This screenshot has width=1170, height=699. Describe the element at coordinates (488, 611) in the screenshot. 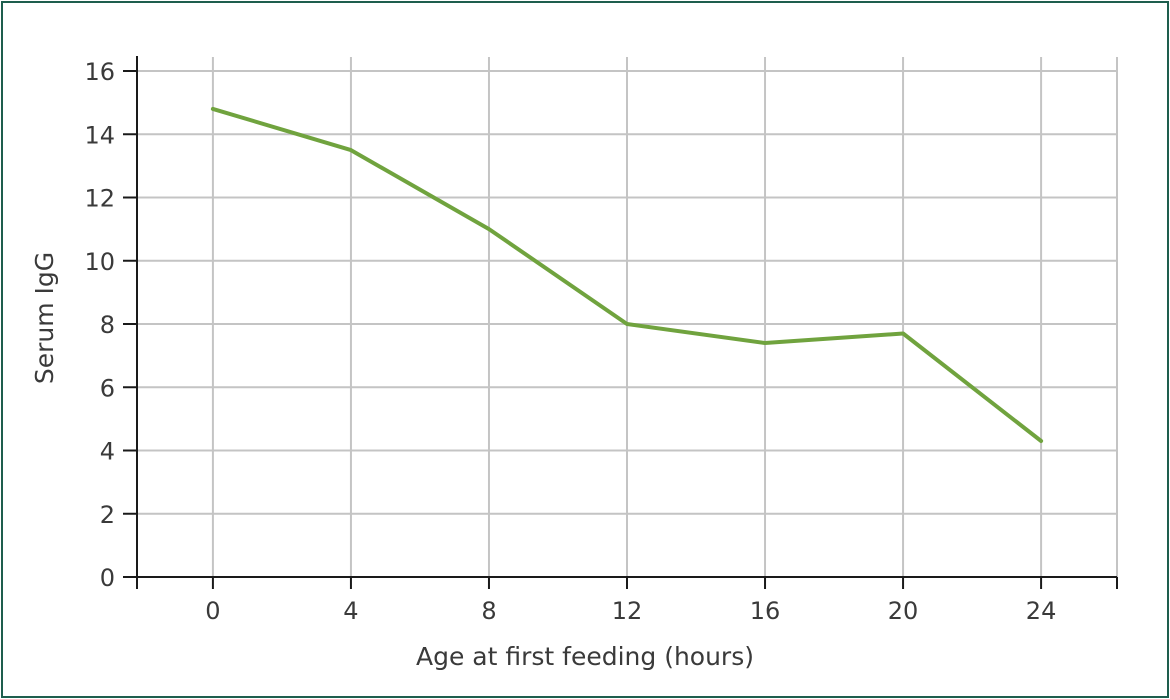

I see `x-tick-label: 8` at that location.